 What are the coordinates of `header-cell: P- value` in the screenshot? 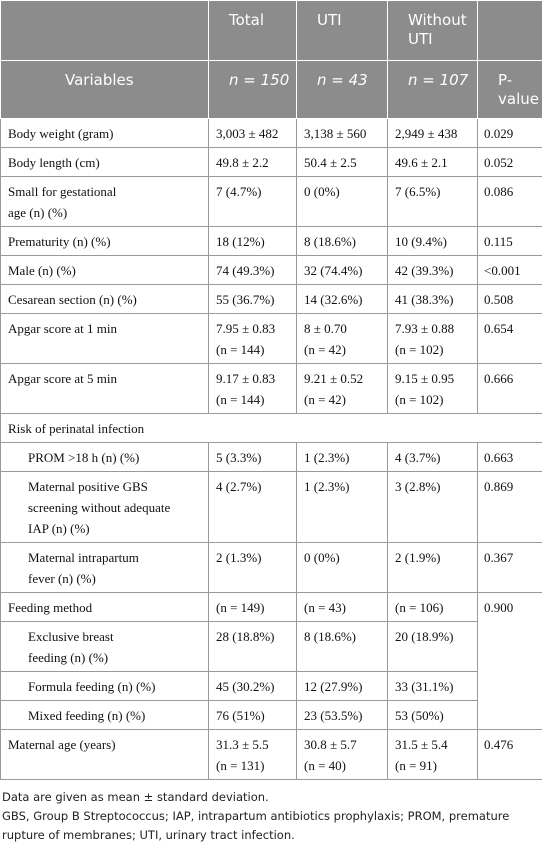 It's located at (510, 90).